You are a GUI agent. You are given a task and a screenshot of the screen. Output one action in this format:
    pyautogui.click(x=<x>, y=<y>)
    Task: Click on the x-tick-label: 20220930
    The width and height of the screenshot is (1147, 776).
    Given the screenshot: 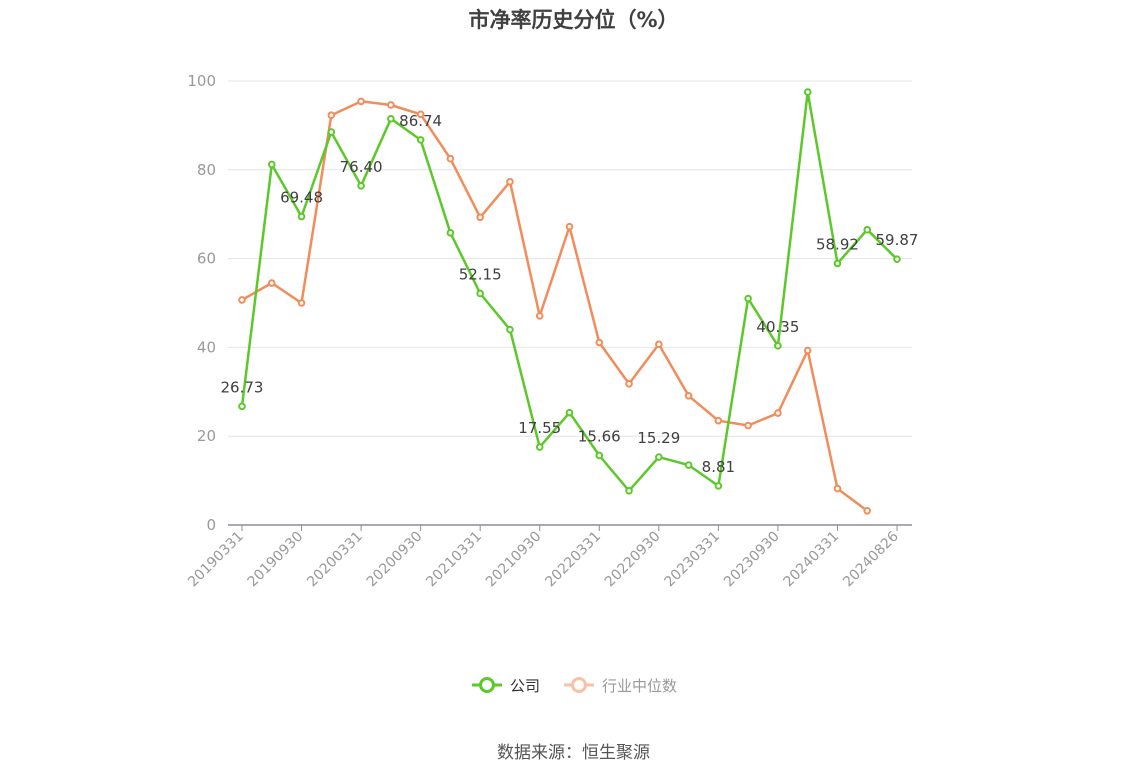 What is the action you would take?
    pyautogui.click(x=633, y=560)
    